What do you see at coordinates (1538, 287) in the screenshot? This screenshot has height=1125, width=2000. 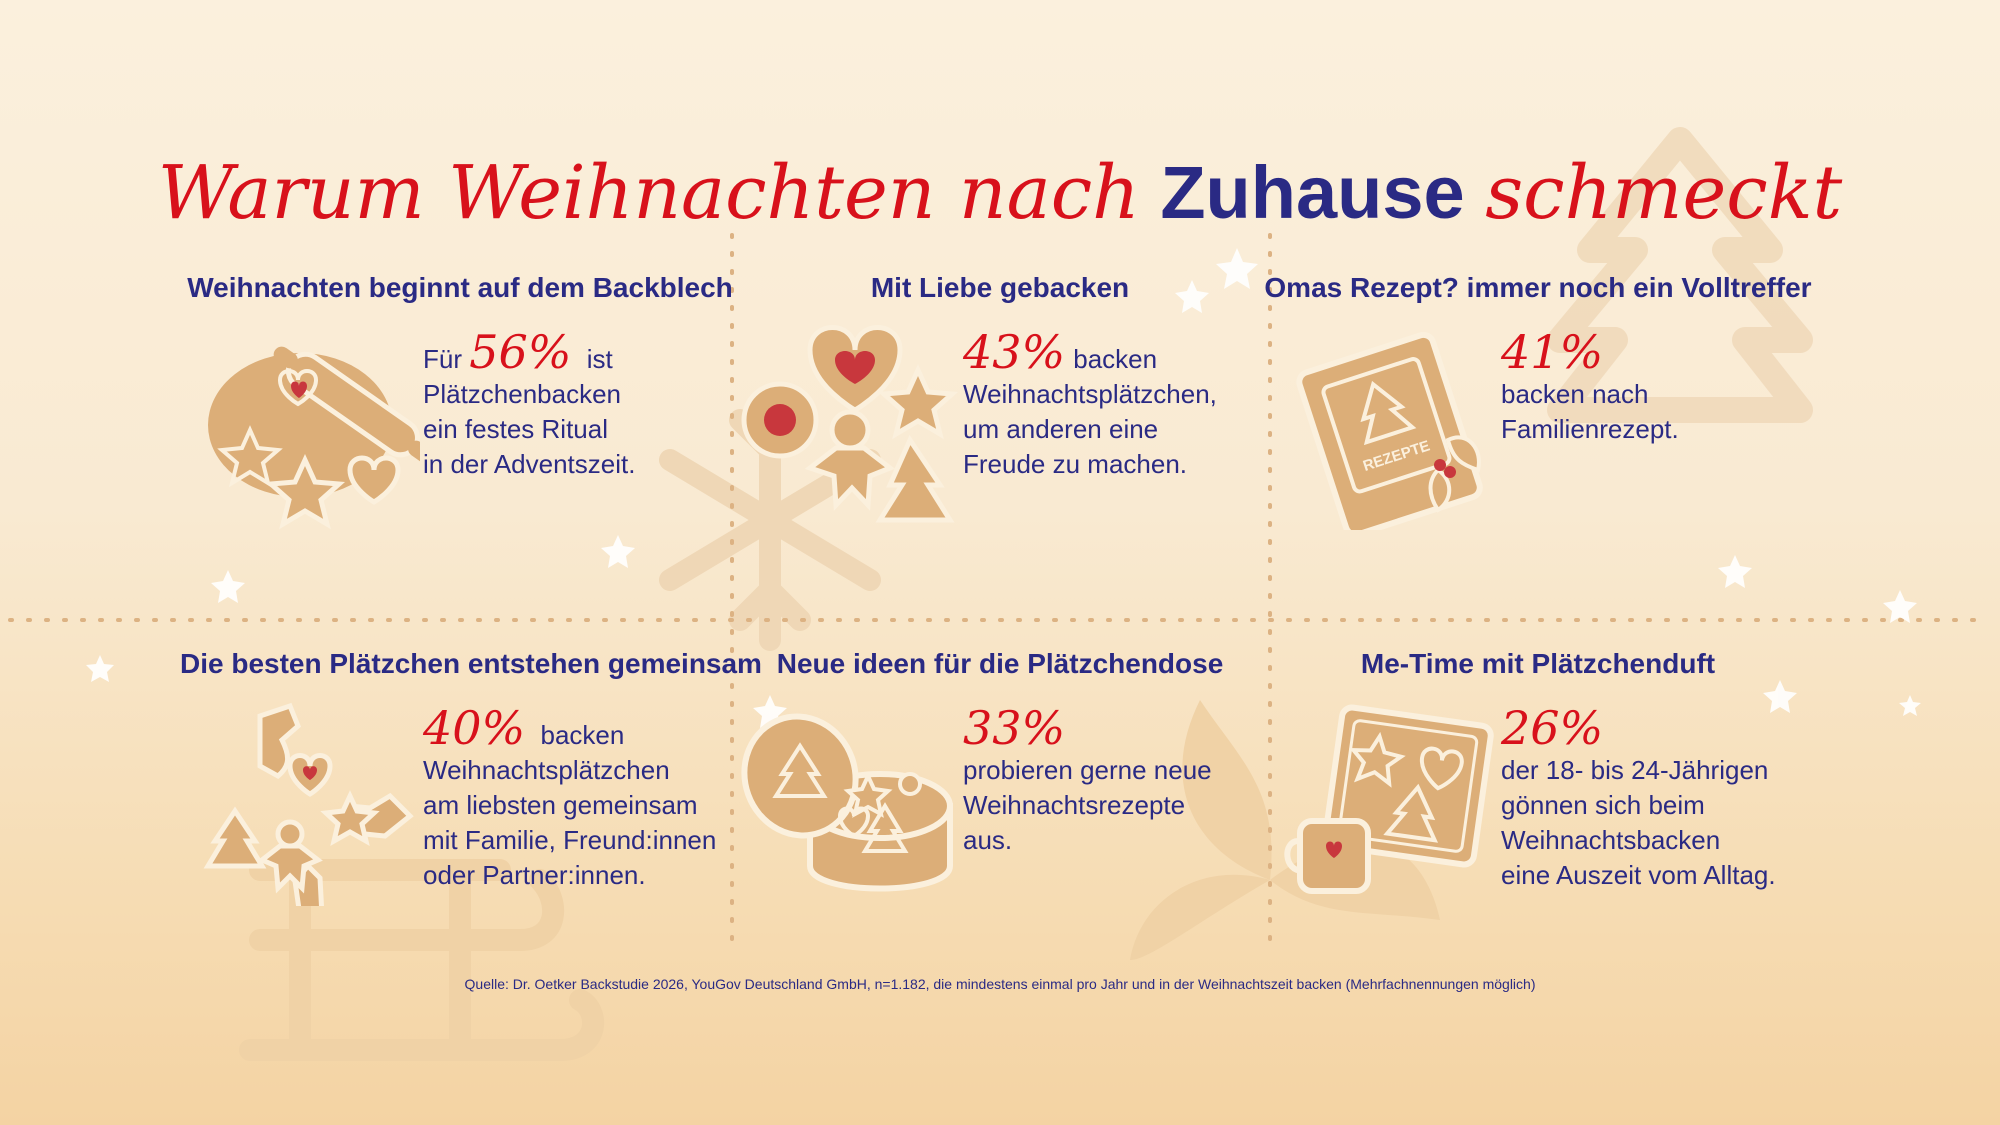 I see `panel-heading: Omas Rezept? immer noch ein Volltreffer` at bounding box center [1538, 287].